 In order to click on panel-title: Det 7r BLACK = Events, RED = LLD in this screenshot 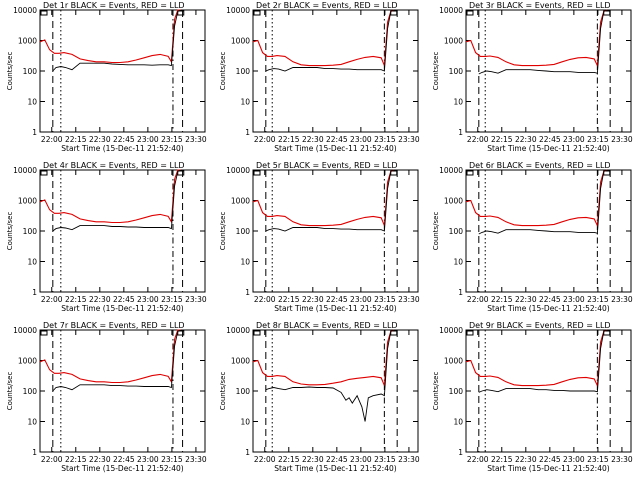, I will do `click(114, 325)`.